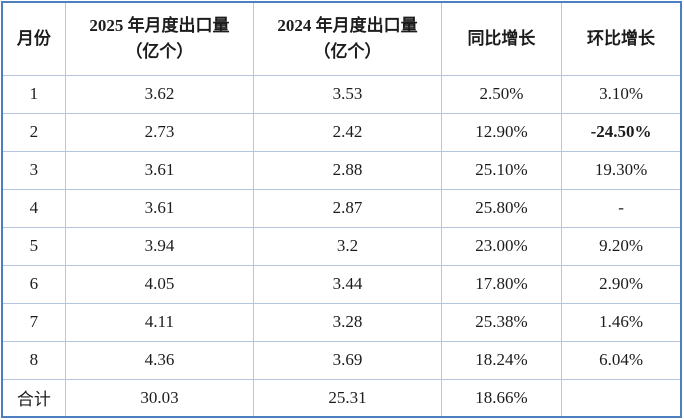  I want to click on table-row: 1 3.62 3.53 2.50% 3.10%, so click(341, 94).